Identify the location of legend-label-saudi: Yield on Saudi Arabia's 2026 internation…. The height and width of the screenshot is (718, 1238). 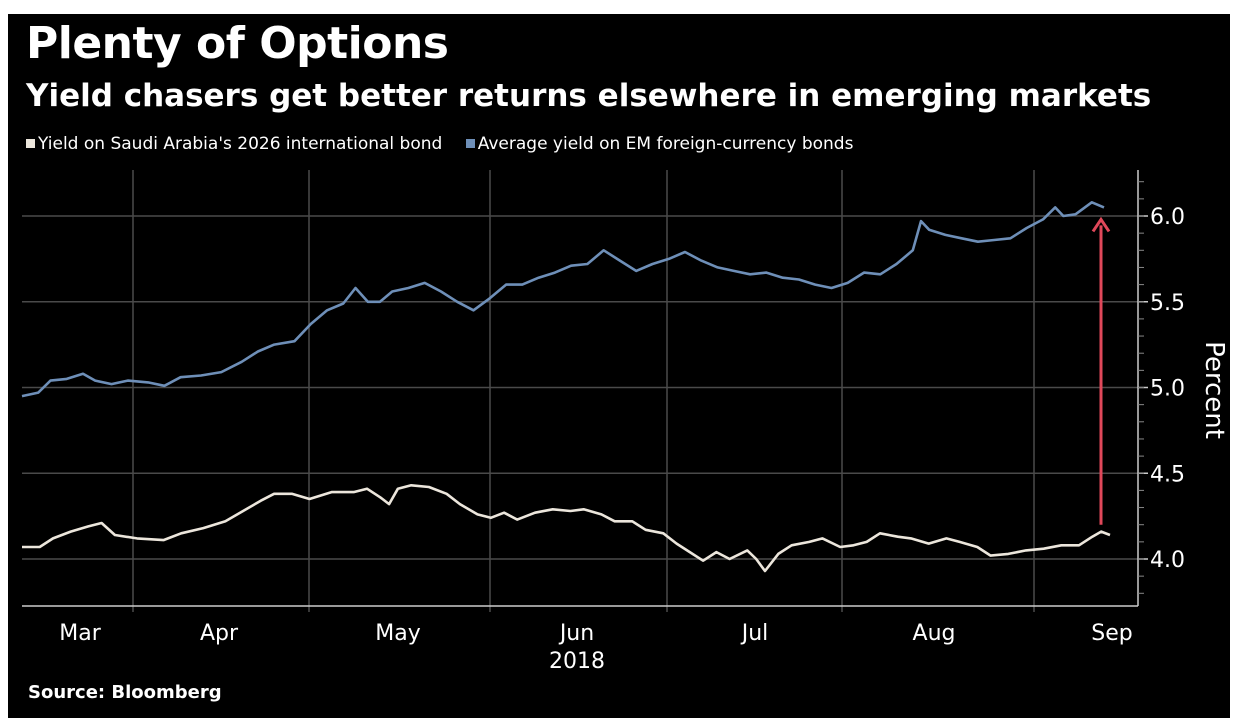
(240, 144).